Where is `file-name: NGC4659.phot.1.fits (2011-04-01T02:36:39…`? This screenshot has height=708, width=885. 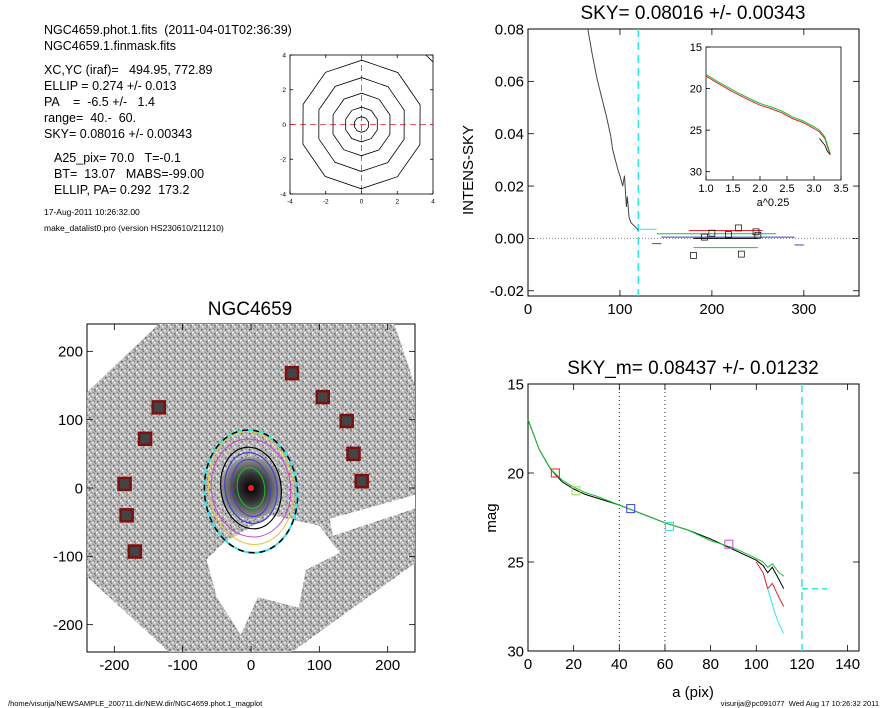 file-name: NGC4659.phot.1.fits (2011-04-01T02:36:39… is located at coordinates (168, 30).